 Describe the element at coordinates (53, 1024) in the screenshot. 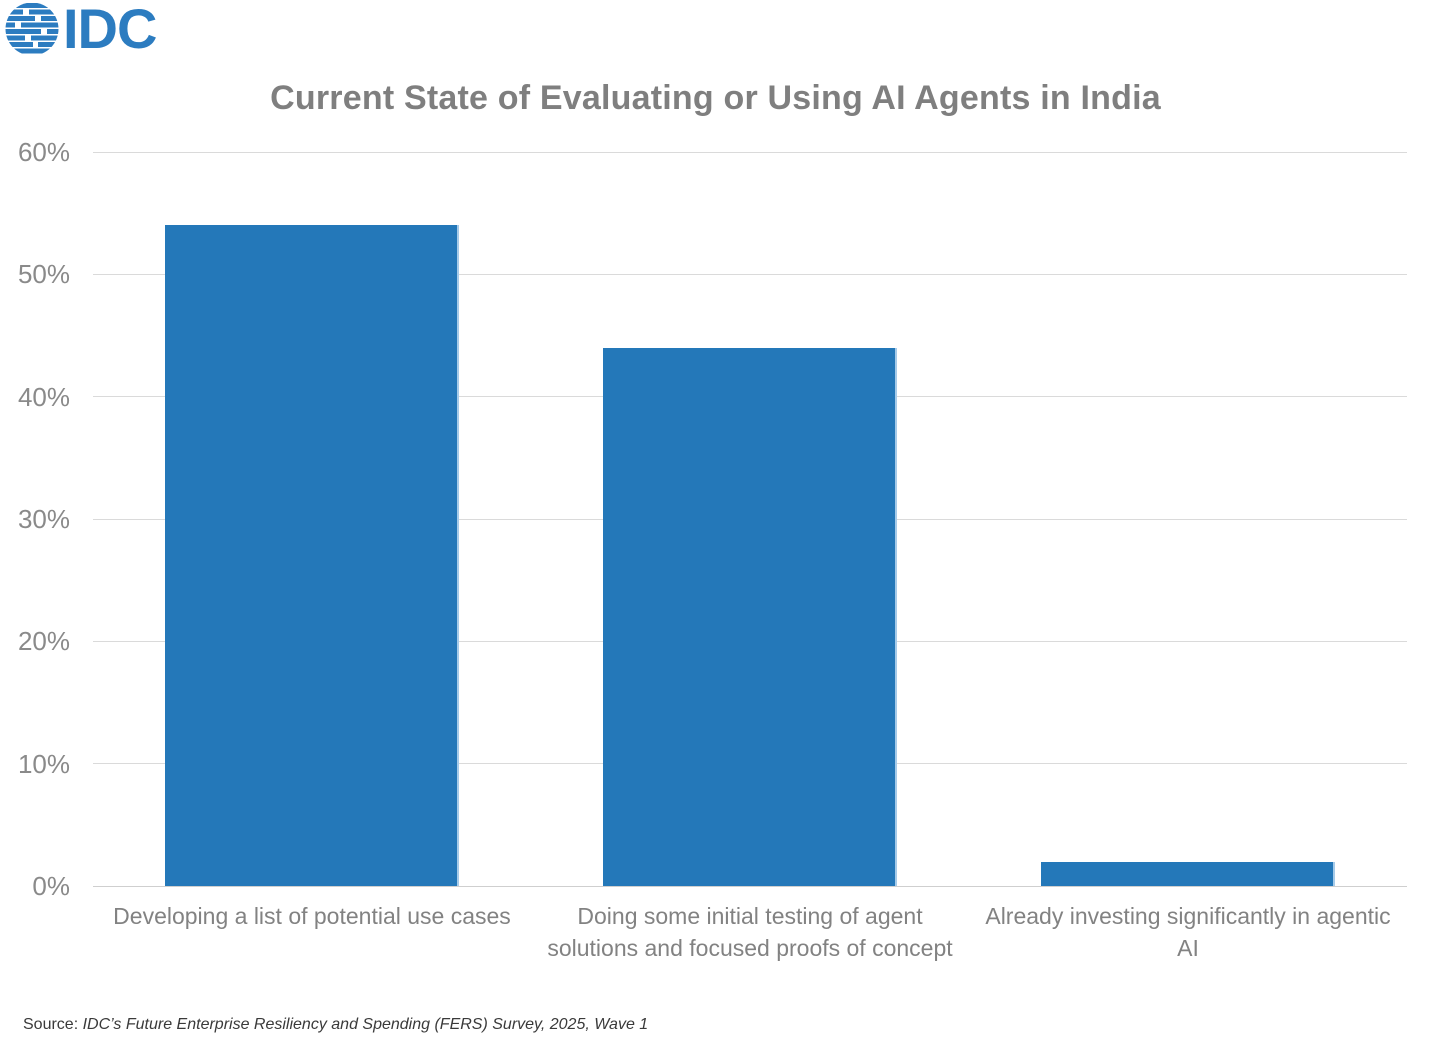

I see `source-prefix: Source:` at that location.